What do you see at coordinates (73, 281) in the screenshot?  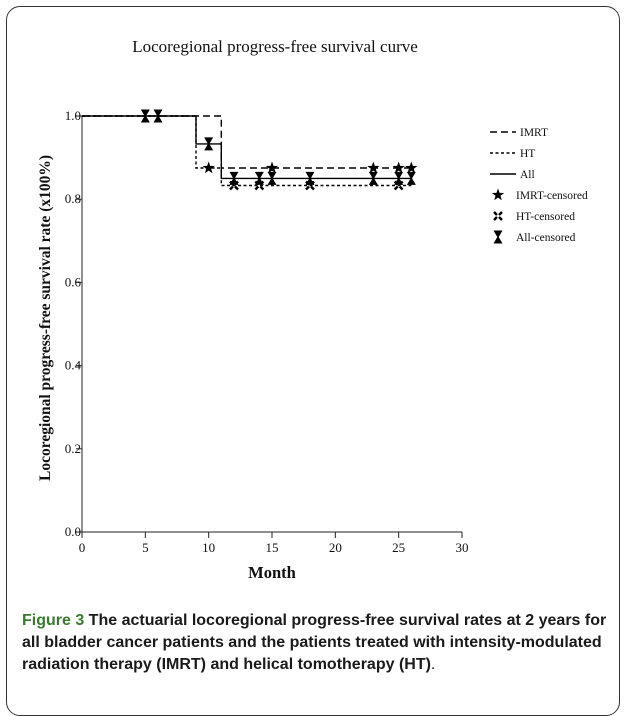 I see `y-tick-label: 0.6` at bounding box center [73, 281].